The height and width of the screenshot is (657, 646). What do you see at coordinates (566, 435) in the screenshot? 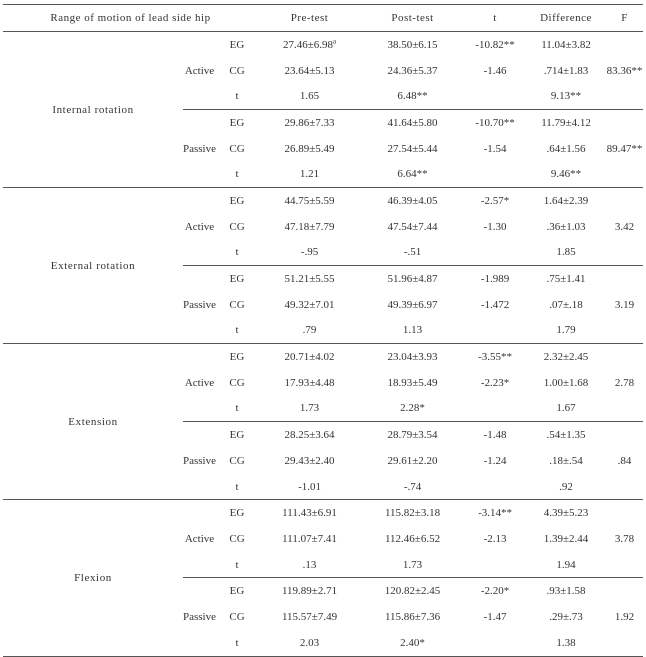
I see `difference-cell: .54±1.35` at bounding box center [566, 435].